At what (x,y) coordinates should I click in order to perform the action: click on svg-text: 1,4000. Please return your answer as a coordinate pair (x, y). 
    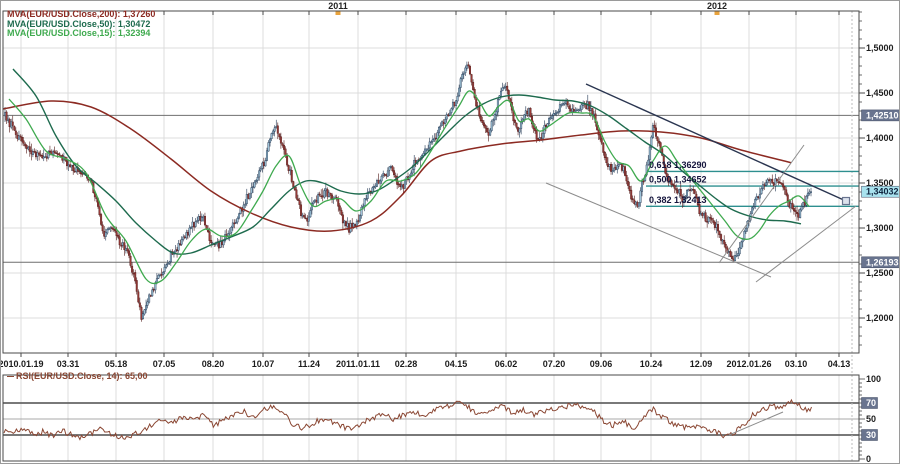
    Looking at the image, I should click on (880, 138).